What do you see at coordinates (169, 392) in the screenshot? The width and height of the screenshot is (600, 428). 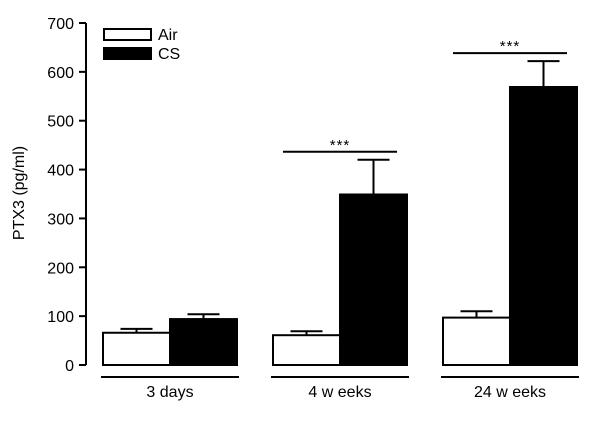 I see `x-group-label: 3 days` at bounding box center [169, 392].